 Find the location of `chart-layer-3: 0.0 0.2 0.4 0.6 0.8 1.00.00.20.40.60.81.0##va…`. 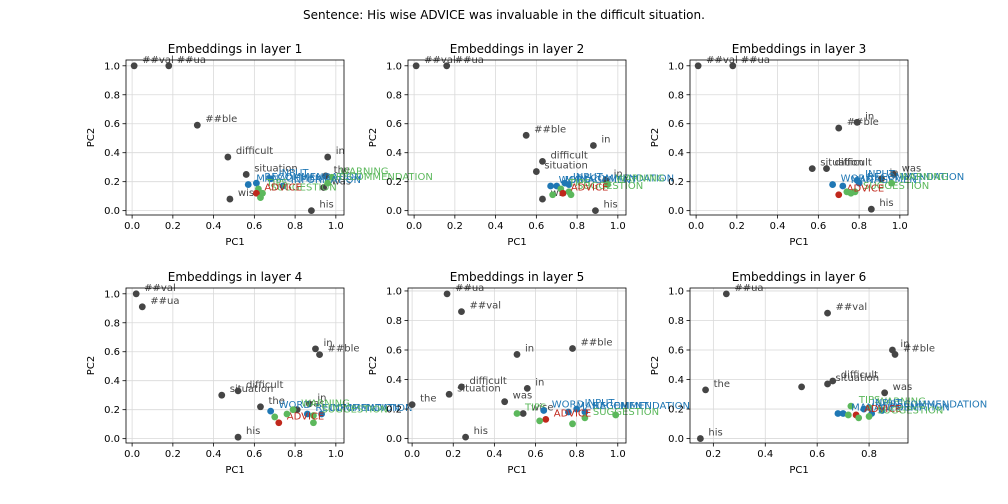

chart-layer-3: 0.0 0.2 0.4 0.6 0.8 1.00.00.20.40.60.81.0##va… is located at coordinates (807, 145).